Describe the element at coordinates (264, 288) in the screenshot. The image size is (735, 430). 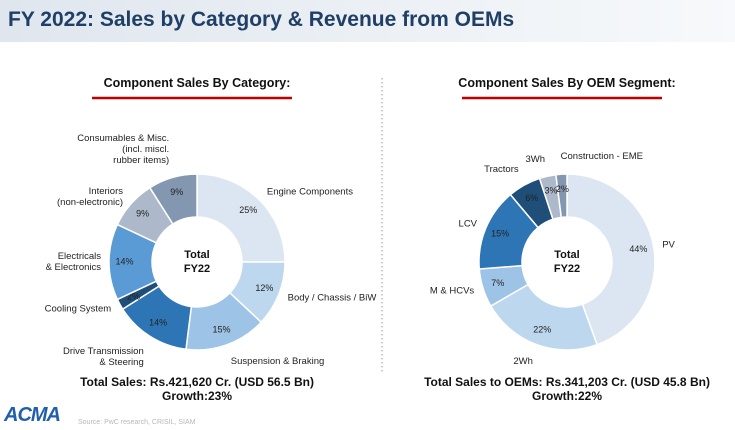
I see `value-label: 12%` at that location.